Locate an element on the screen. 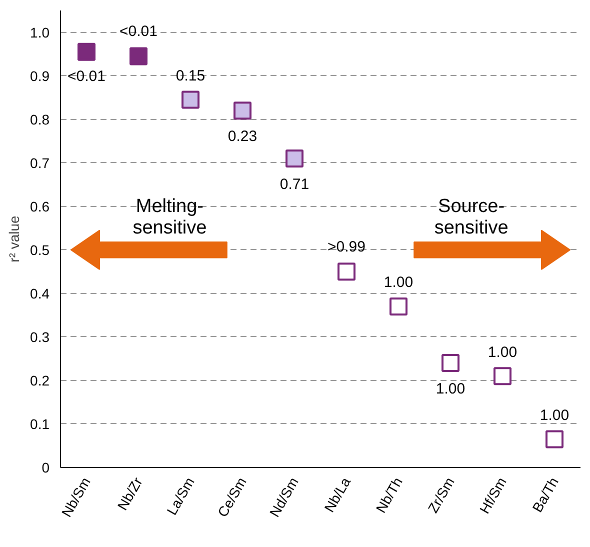 The image size is (590, 547). annotation: Source- sensitive is located at coordinates (471, 217).